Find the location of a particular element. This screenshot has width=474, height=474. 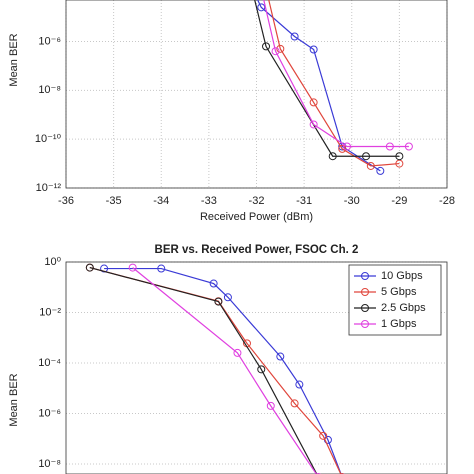

y-tick-label: 10⁻² is located at coordinates (50, 312).